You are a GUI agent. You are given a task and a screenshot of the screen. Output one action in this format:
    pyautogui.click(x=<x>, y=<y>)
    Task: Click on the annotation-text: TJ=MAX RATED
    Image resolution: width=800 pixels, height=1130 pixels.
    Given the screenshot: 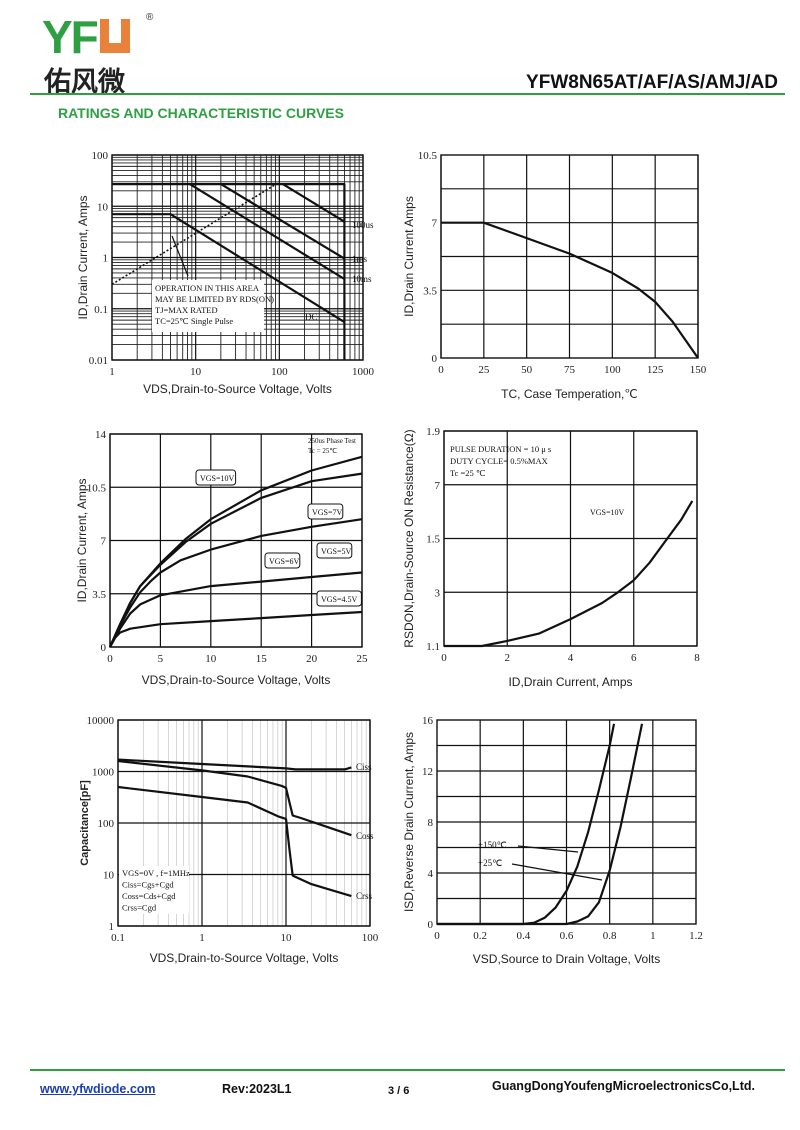 What is the action you would take?
    pyautogui.click(x=186, y=310)
    